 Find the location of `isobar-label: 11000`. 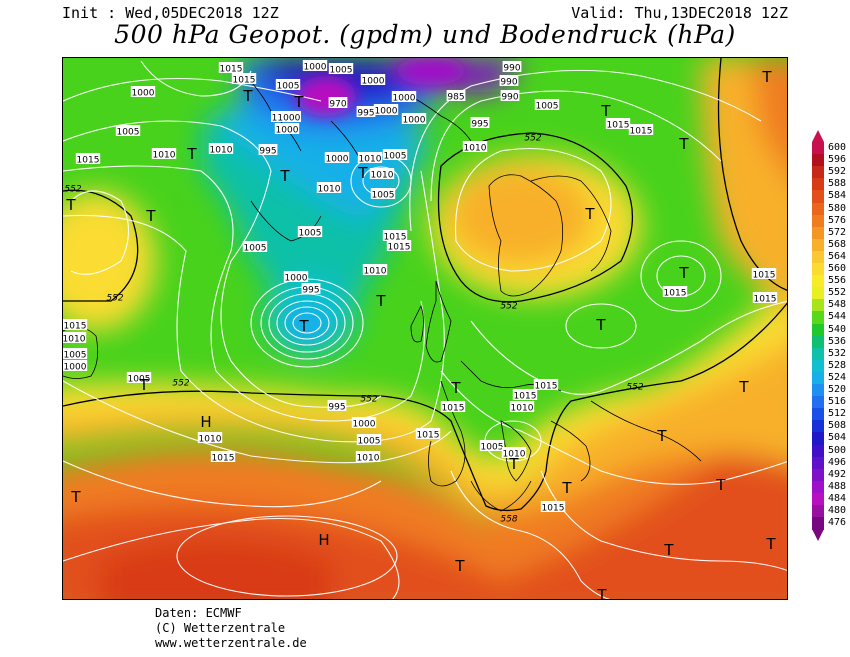

isobar-label: 11000 is located at coordinates (286, 119).